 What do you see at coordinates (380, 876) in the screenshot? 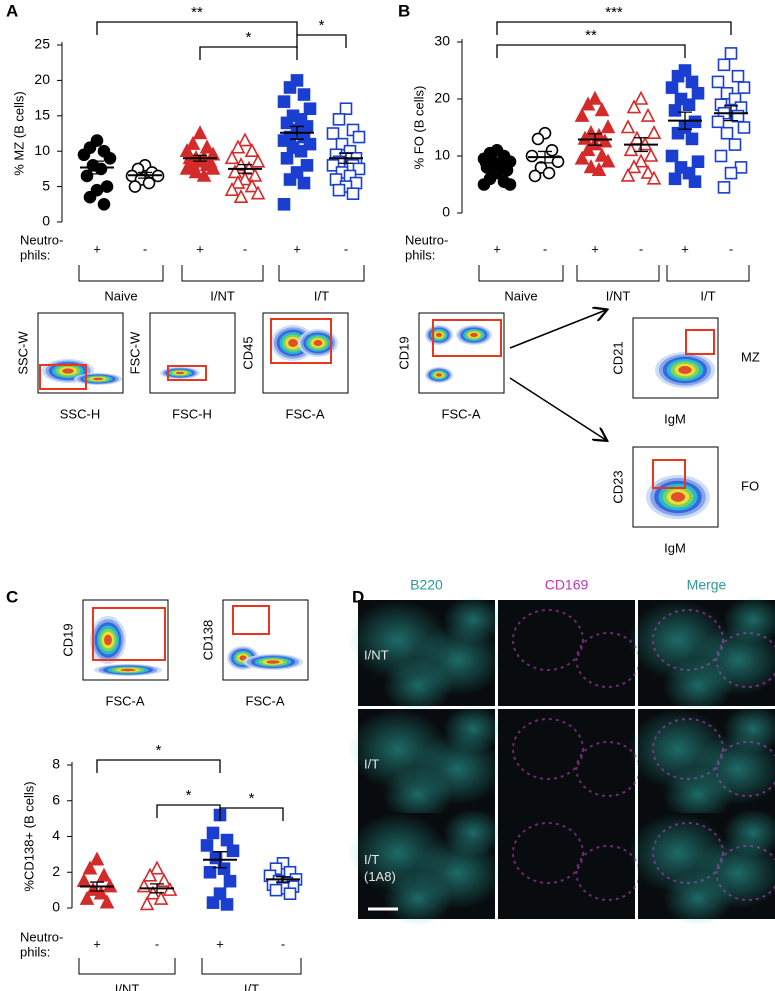
I see `row-label: (1A8)` at bounding box center [380, 876].